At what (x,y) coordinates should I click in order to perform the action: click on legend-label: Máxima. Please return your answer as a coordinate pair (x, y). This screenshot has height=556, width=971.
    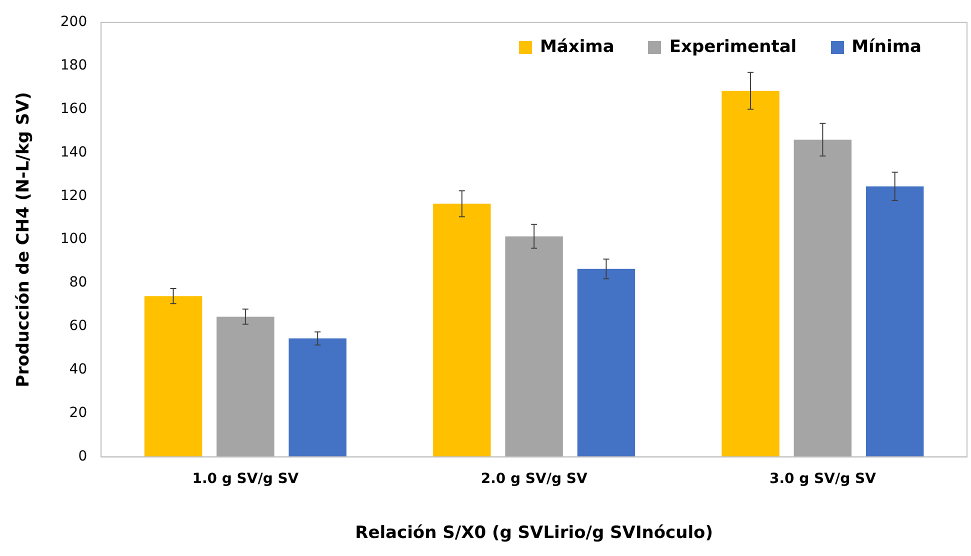
    Looking at the image, I should click on (577, 47).